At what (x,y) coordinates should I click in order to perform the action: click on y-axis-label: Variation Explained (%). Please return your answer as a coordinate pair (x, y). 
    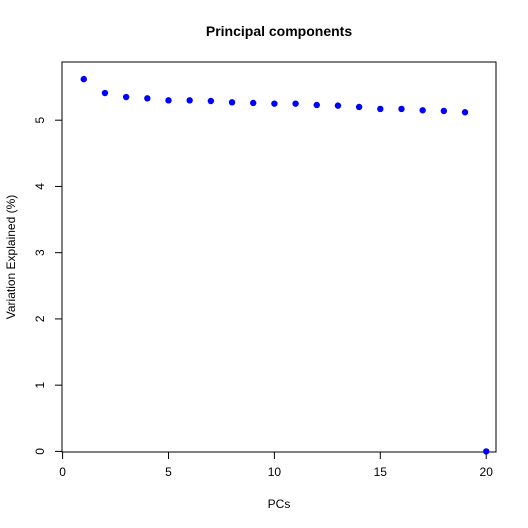
    Looking at the image, I should click on (11, 257).